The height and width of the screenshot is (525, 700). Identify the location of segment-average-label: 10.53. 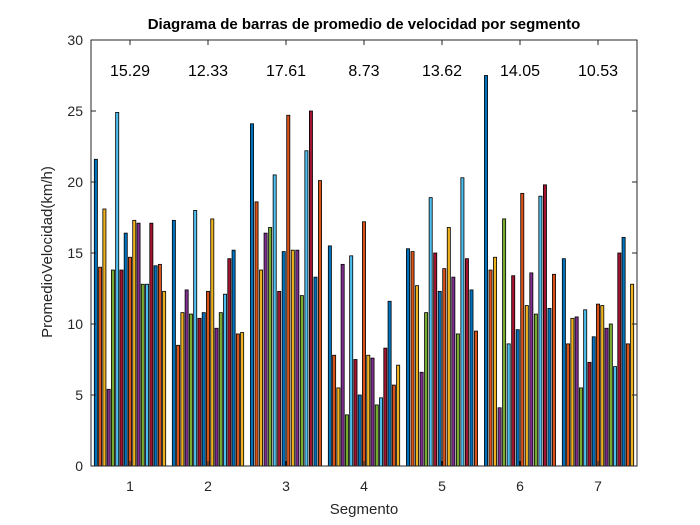
(598, 71).